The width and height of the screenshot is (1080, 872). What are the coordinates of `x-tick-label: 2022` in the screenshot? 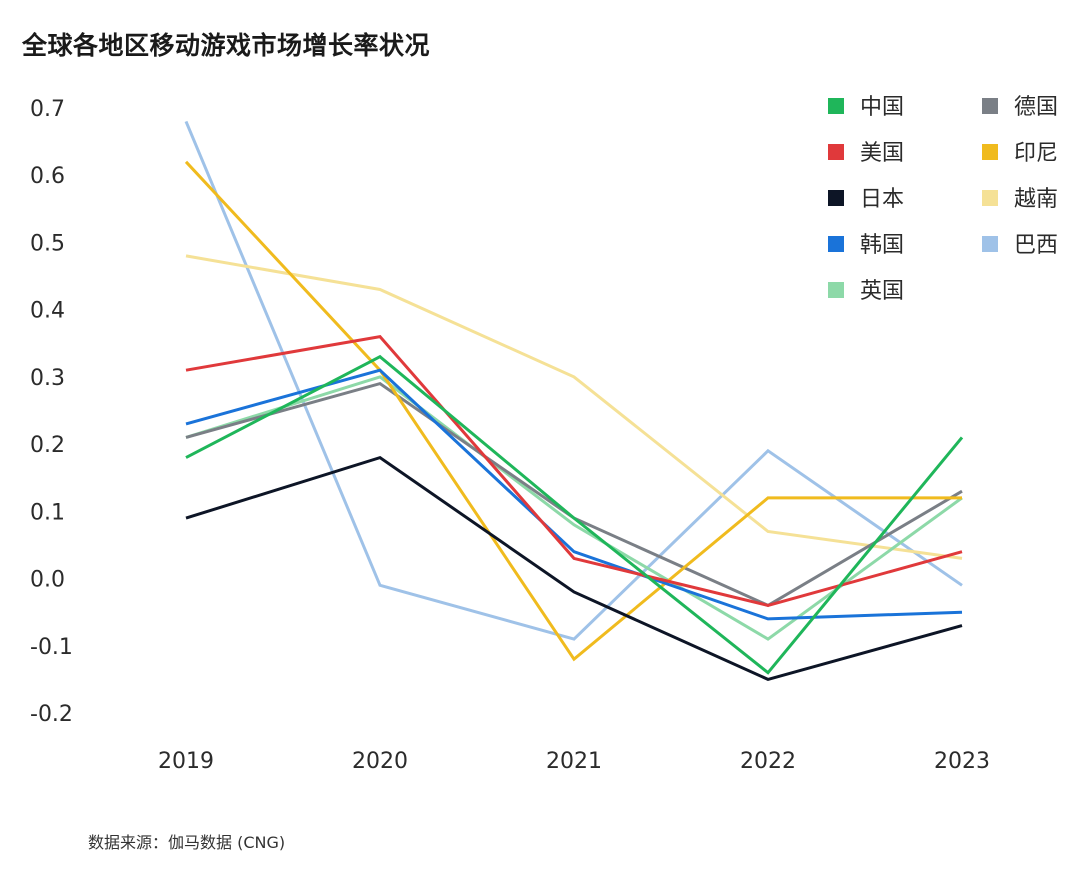 It's located at (768, 761).